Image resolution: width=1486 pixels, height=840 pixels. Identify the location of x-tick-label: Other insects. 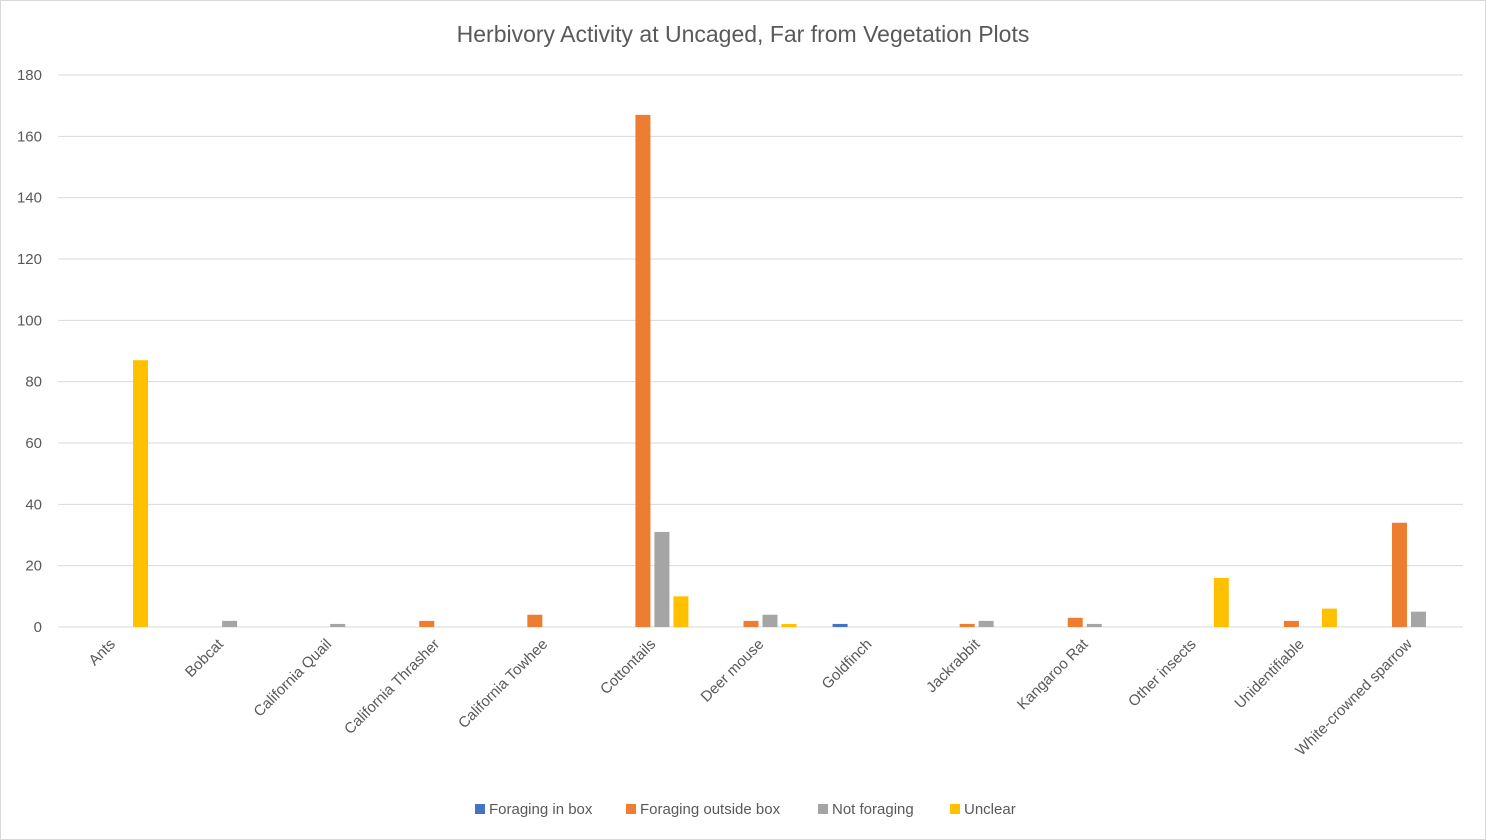
(1162, 673).